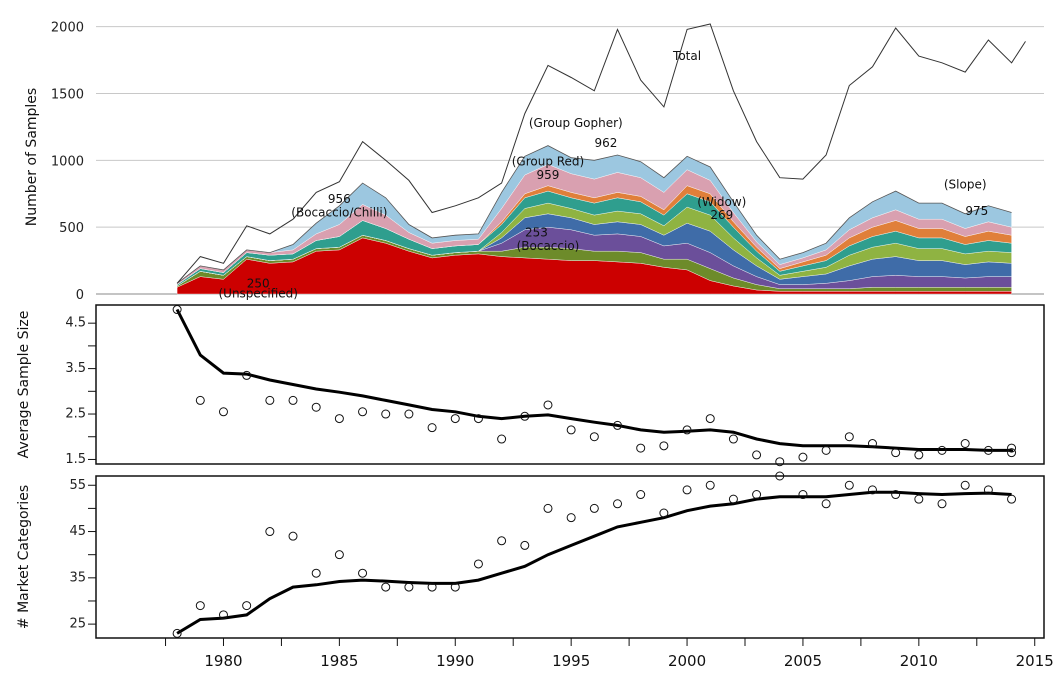  What do you see at coordinates (77, 577) in the screenshot?
I see `y-tick-label: 35` at bounding box center [77, 577].